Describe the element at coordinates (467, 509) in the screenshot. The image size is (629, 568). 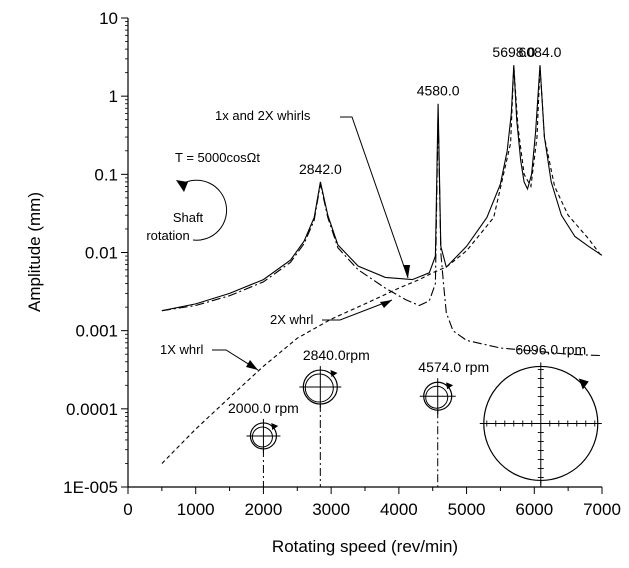
I see `x-tick-label: 5000` at that location.